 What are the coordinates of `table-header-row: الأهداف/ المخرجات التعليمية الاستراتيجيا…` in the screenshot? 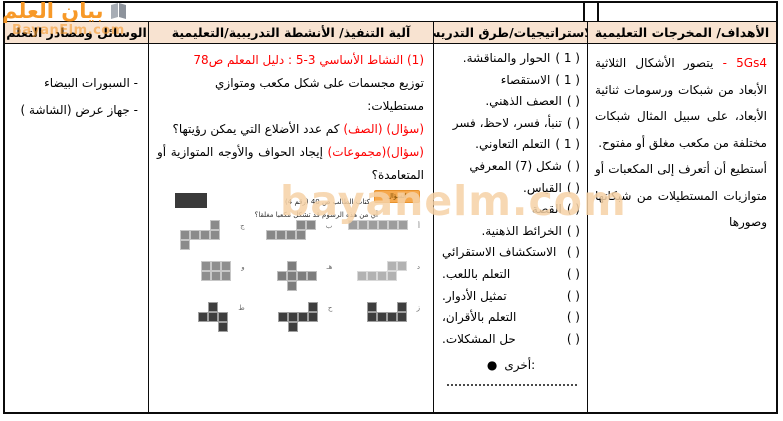 It's located at (390, 33).